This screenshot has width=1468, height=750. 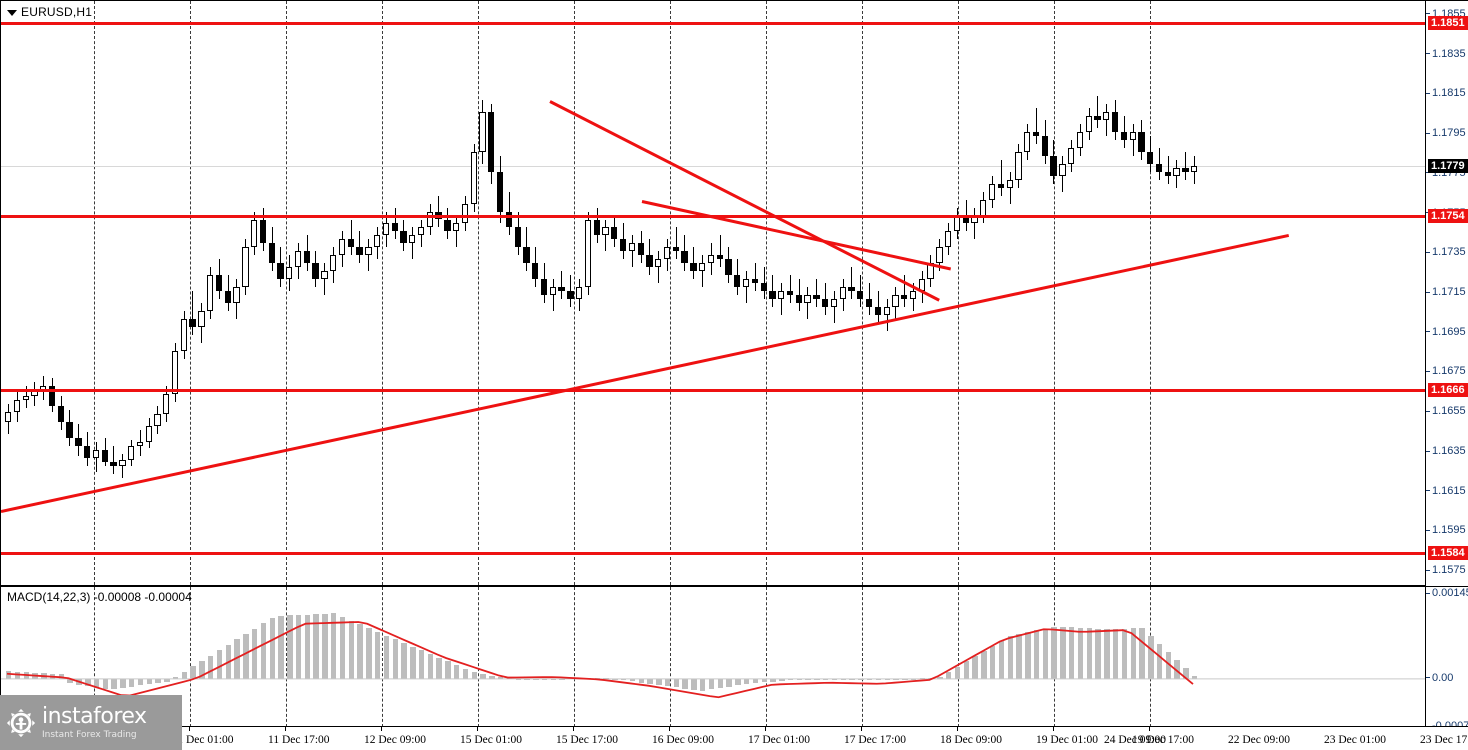 I want to click on watermark-text: instaforex Instant Forex Trading, so click(x=94, y=722).